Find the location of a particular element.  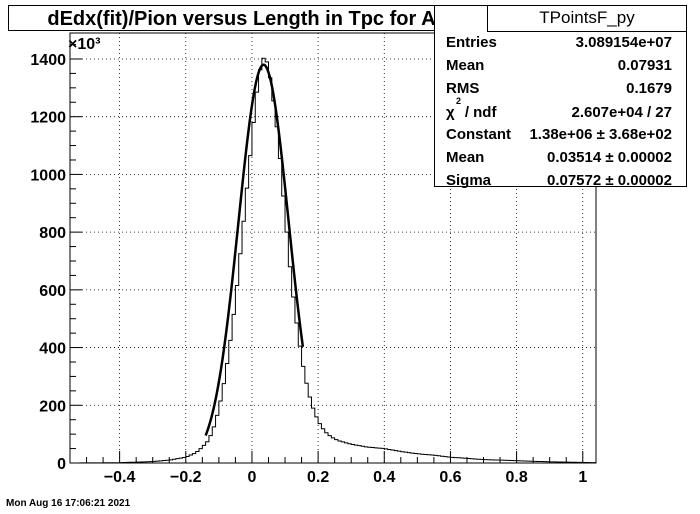

stats-row-mean: Mean 0.07931 is located at coordinates (559, 68).